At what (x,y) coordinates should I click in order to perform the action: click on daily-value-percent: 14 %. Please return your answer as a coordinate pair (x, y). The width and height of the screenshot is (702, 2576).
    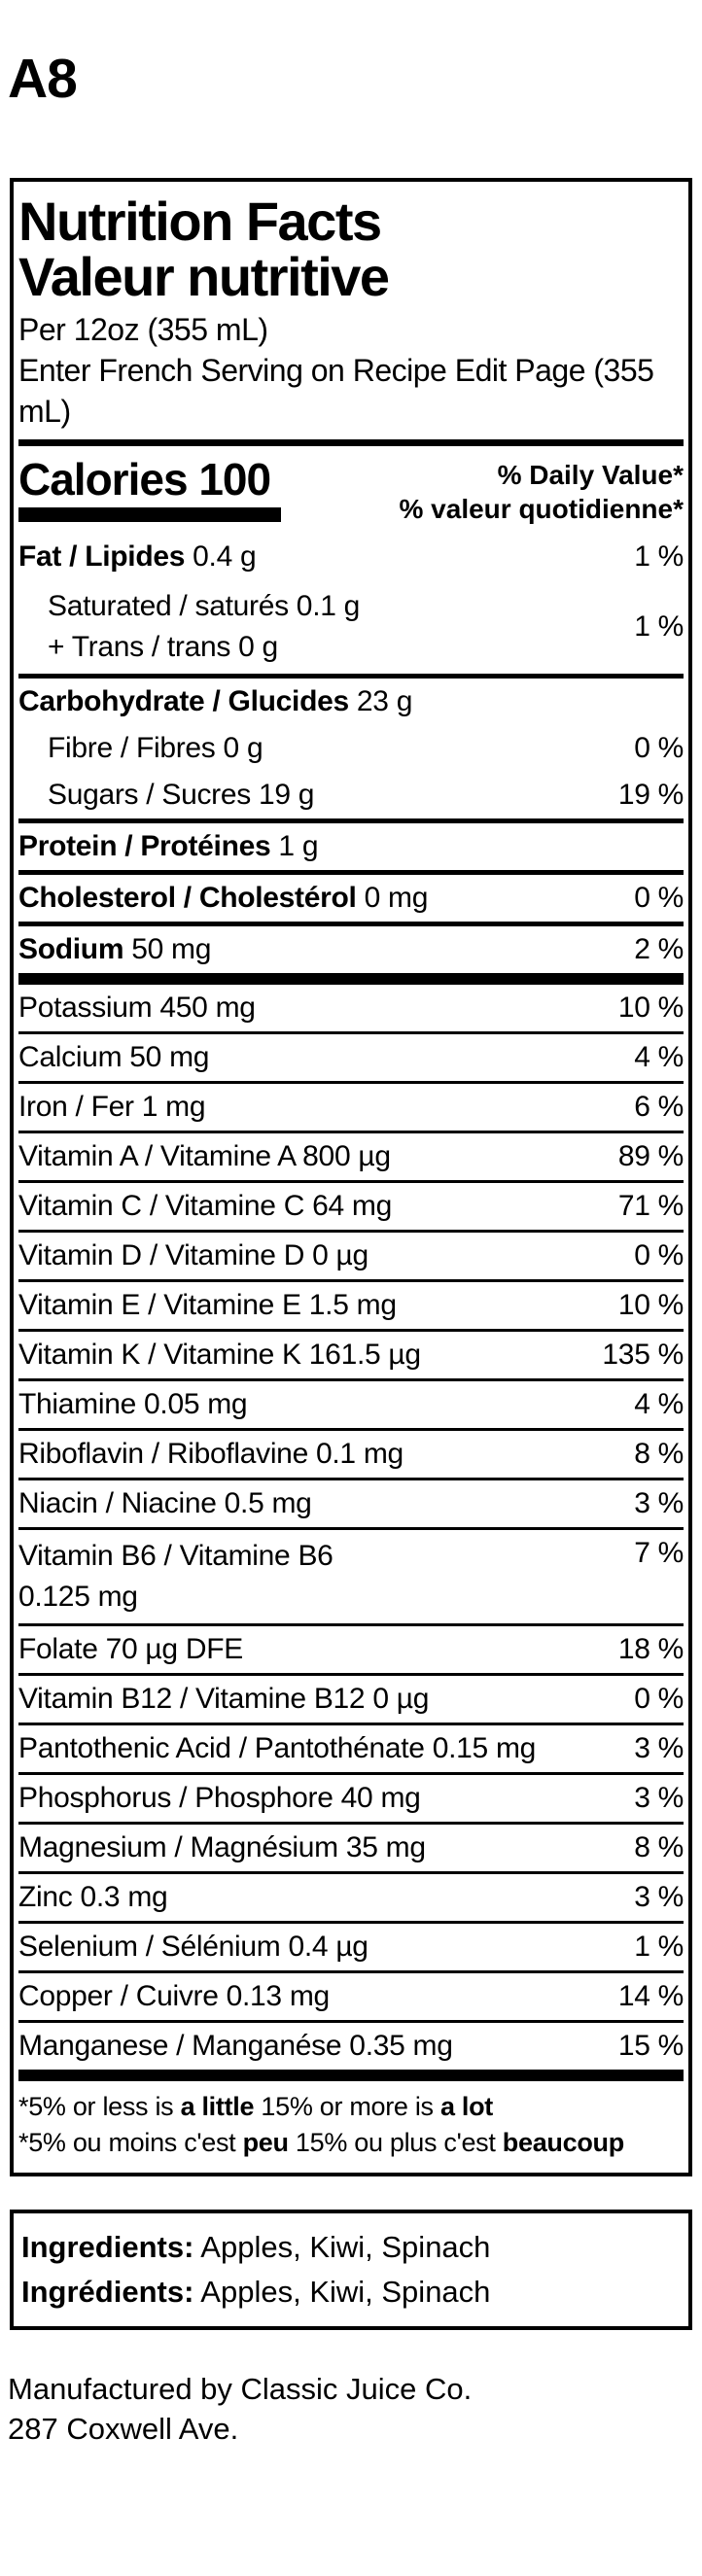
    Looking at the image, I should click on (650, 1996).